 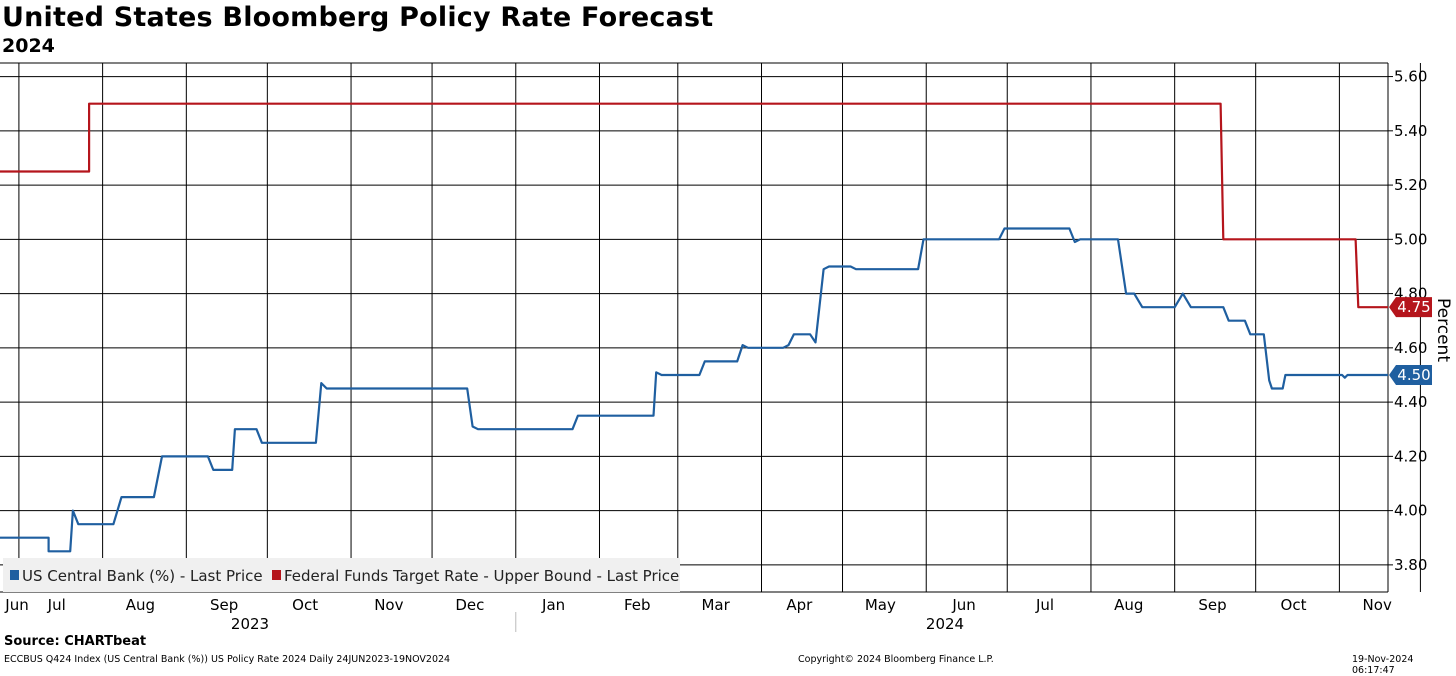 What do you see at coordinates (715, 605) in the screenshot?
I see `x-month-label: Mar` at bounding box center [715, 605].